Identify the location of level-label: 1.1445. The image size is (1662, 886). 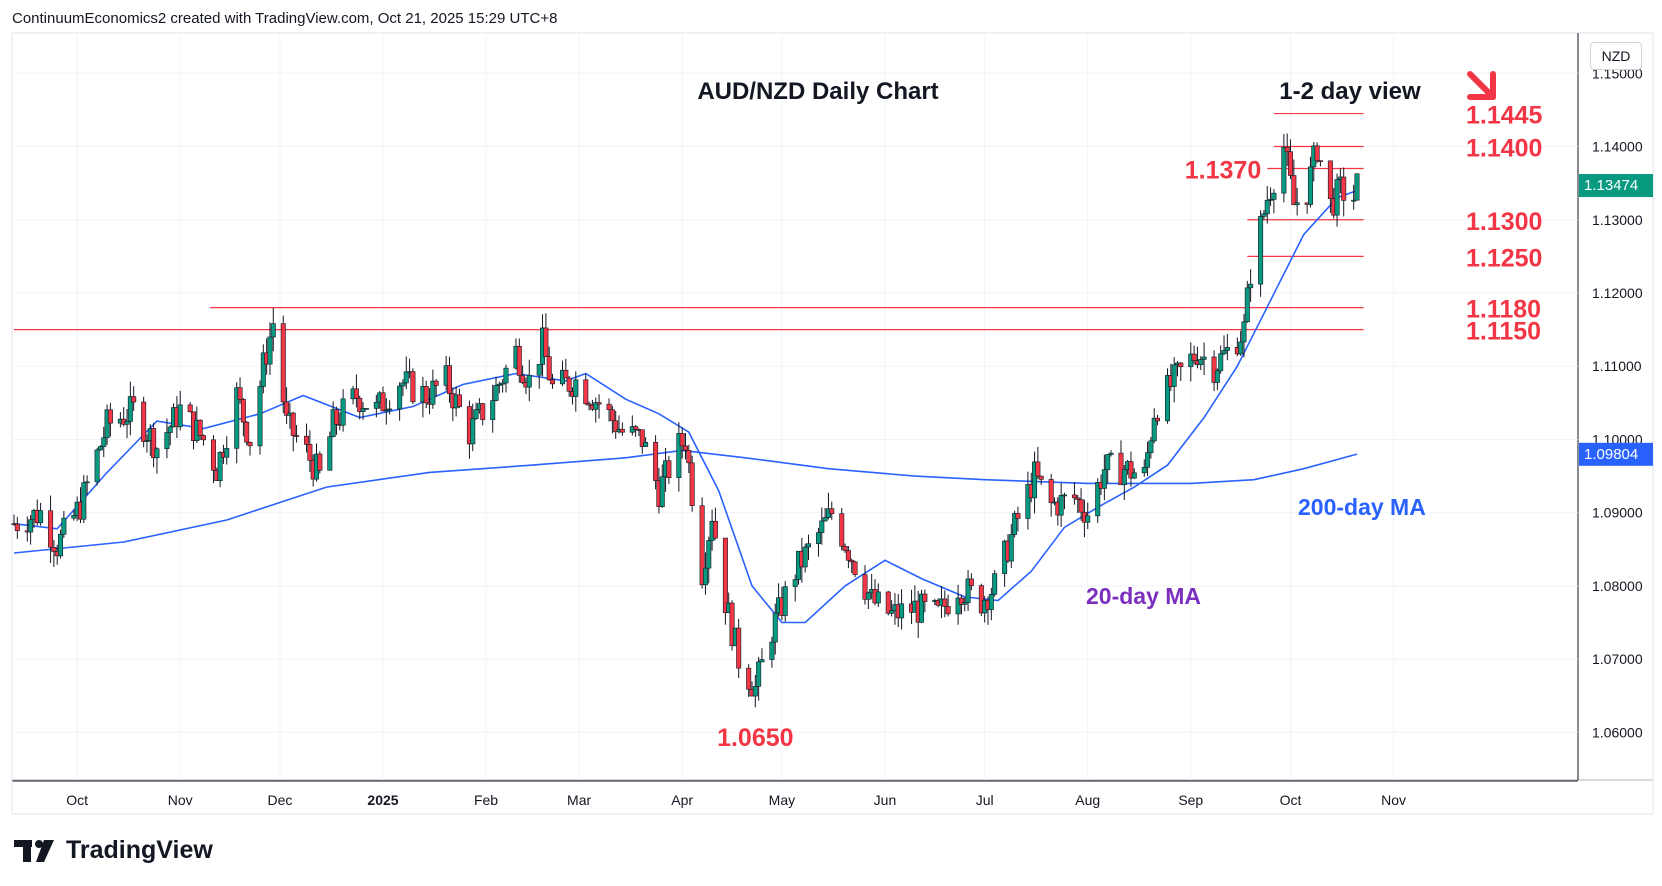
(1504, 116).